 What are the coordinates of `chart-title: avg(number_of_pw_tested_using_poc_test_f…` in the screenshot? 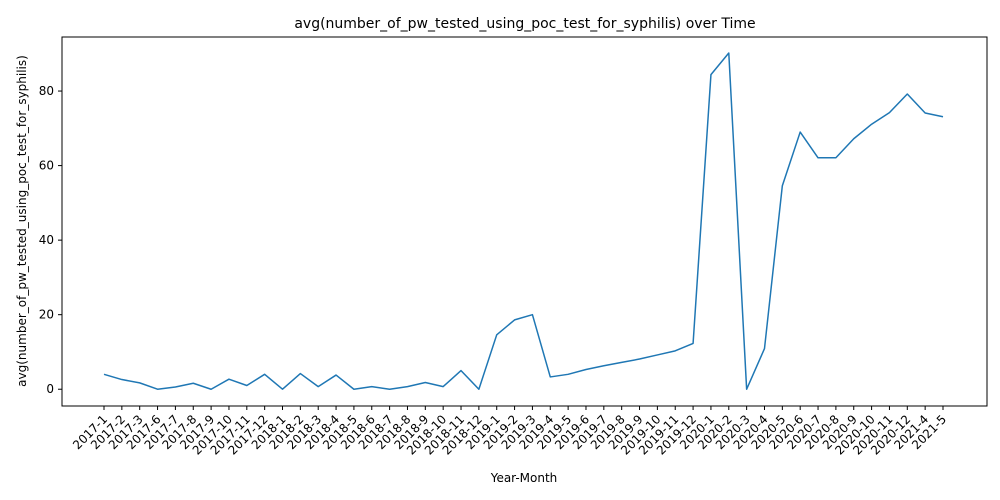 It's located at (524, 24).